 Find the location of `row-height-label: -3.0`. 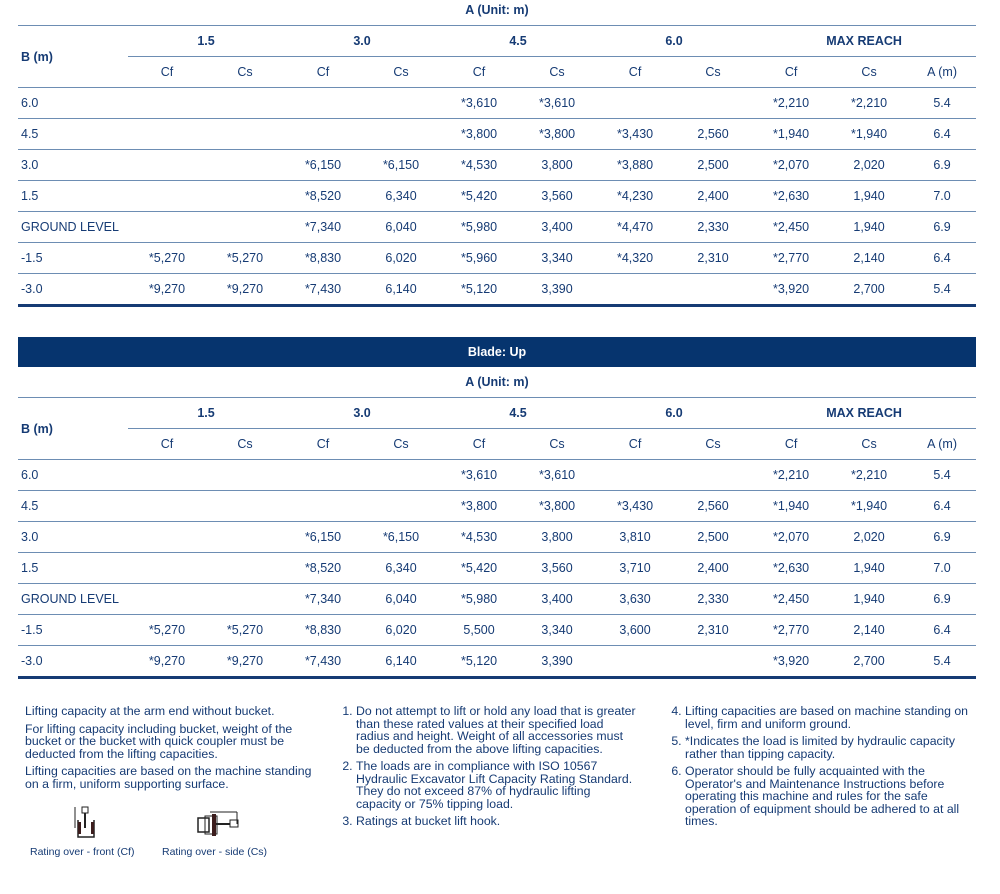

row-height-label: -3.0 is located at coordinates (73, 290).